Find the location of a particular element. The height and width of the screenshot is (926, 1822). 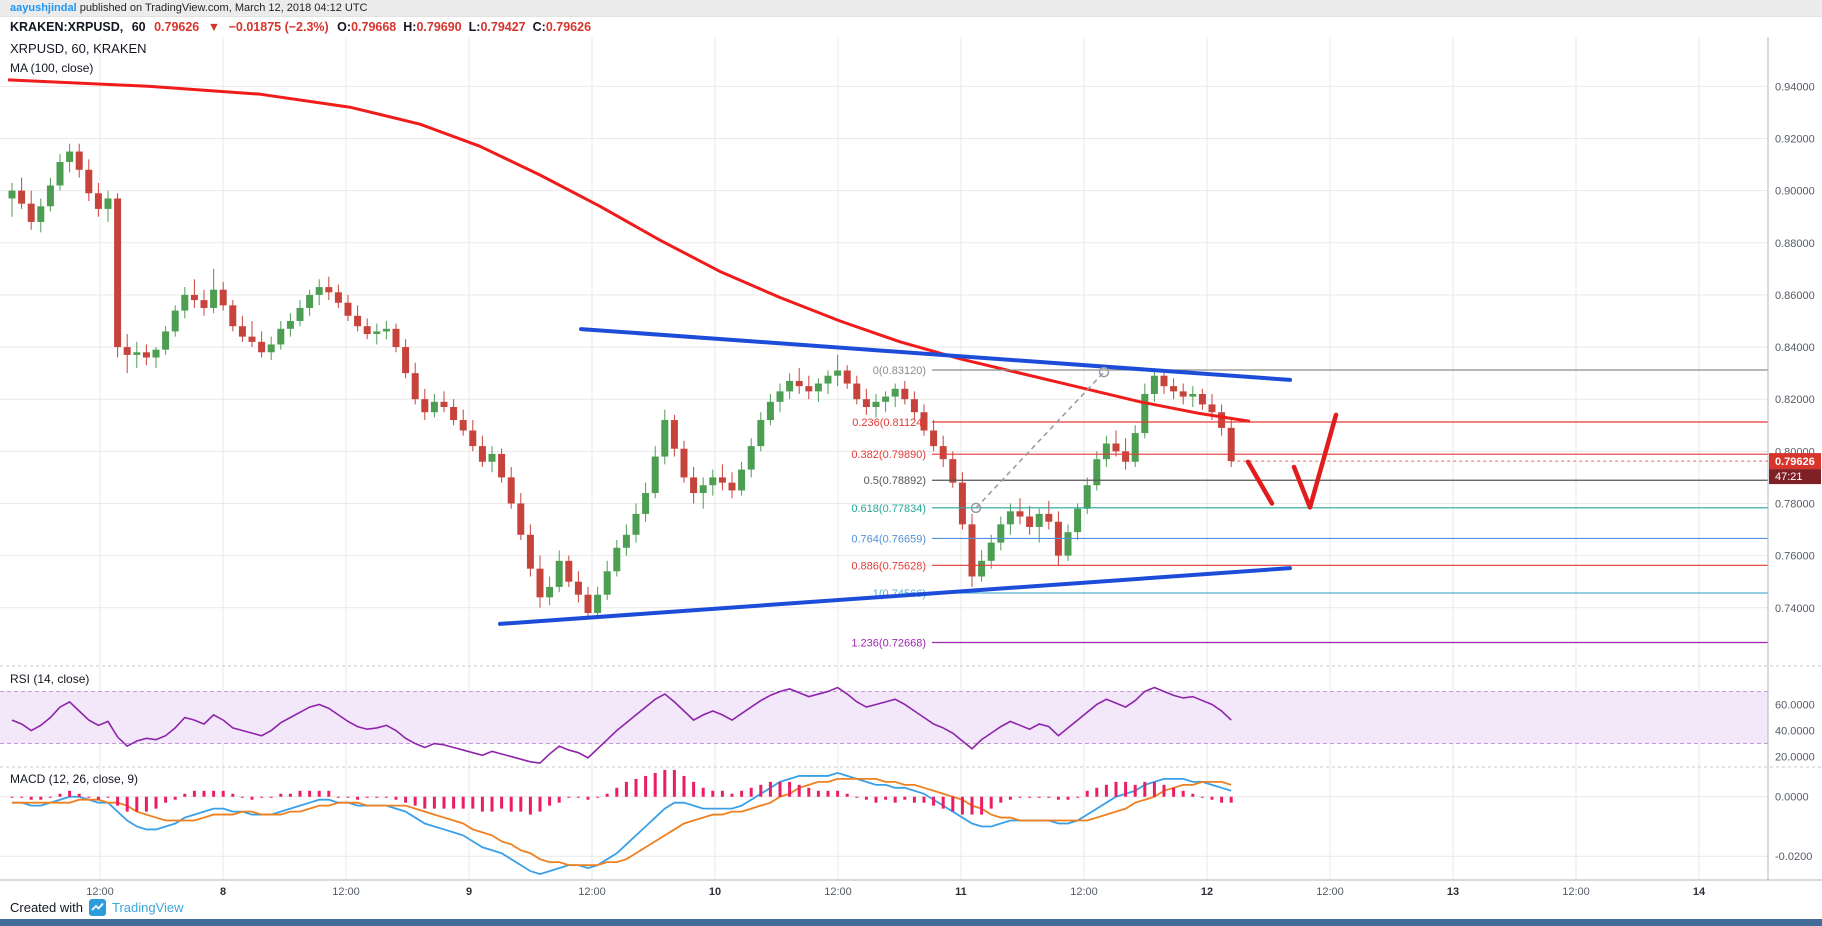

svg-text: 20.0000 is located at coordinates (1795, 758).